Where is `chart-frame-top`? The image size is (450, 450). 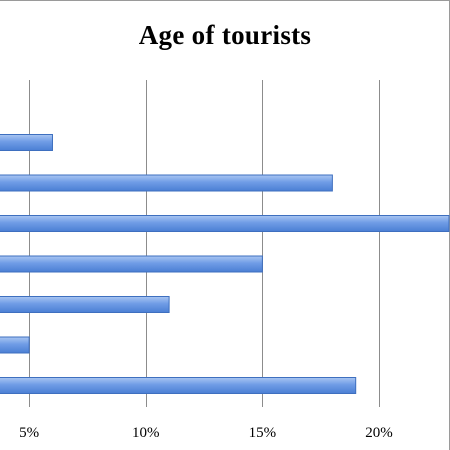
chart-frame-top is located at coordinates (225, 0).